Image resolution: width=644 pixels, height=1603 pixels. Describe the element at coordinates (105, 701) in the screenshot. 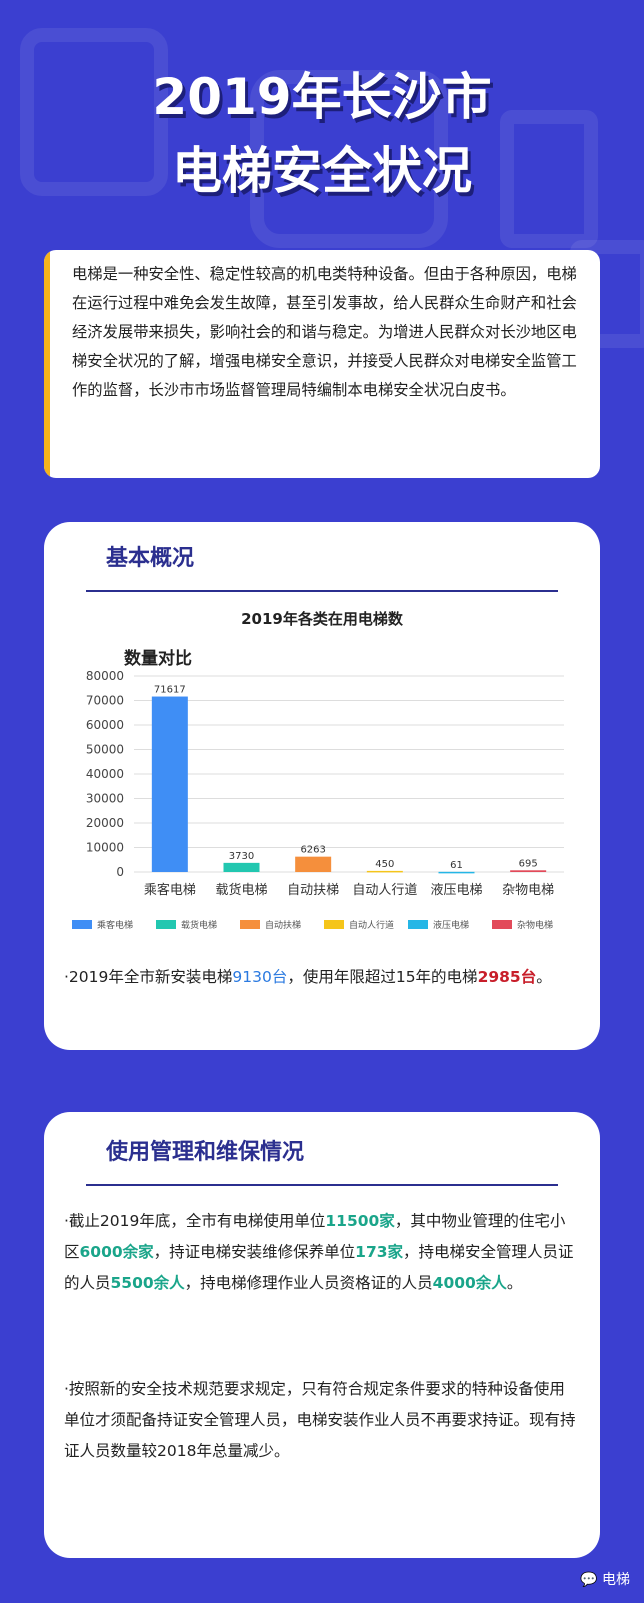

I see `y-tick-label: 70000` at that location.